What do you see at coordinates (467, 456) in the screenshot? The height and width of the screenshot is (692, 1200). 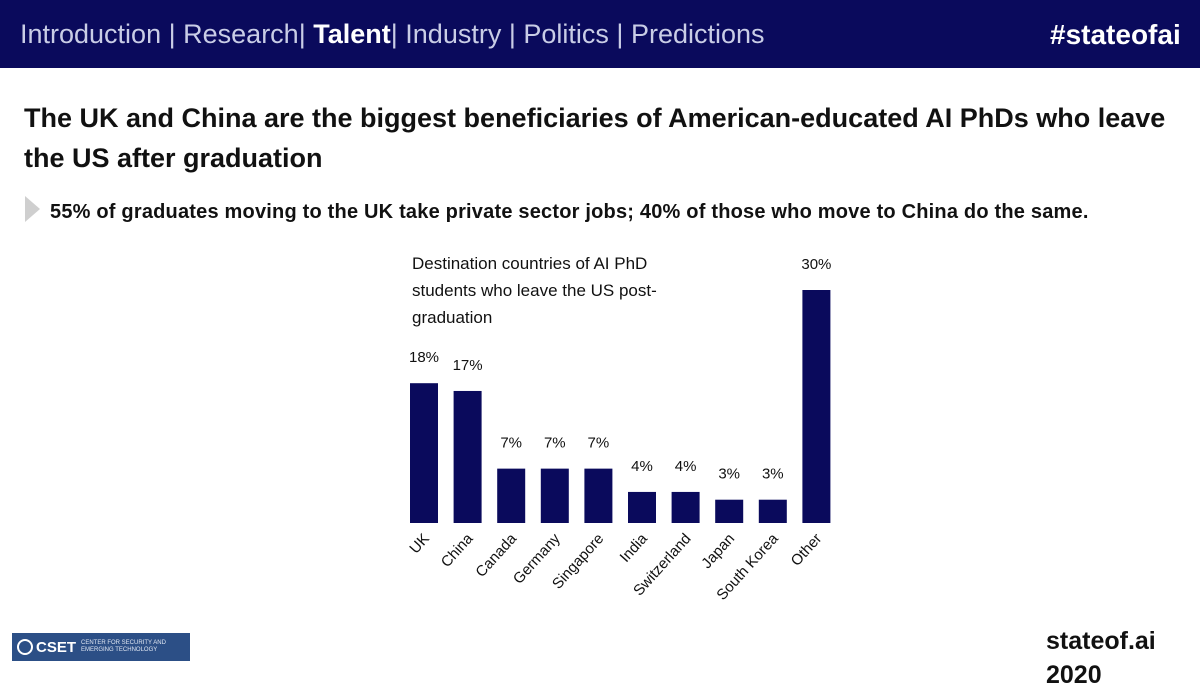 I see `bar-china` at bounding box center [467, 456].